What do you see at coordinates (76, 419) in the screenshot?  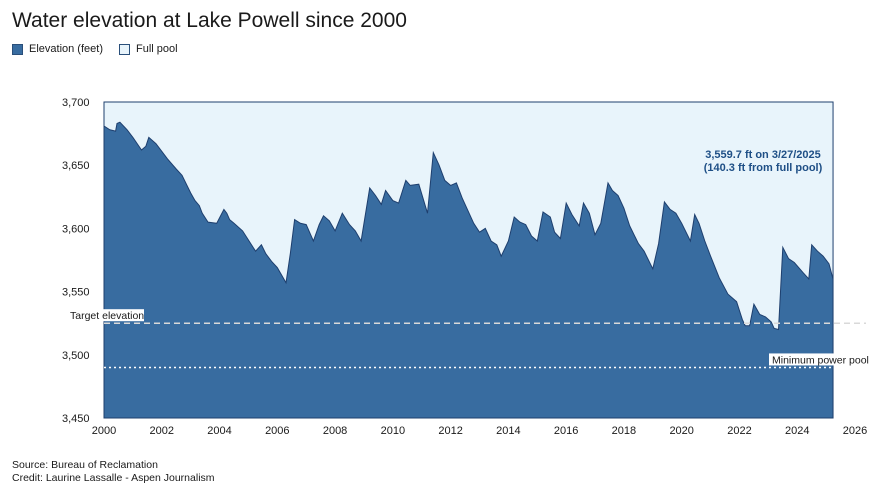 I see `y-tick-label: 3,450` at bounding box center [76, 419].